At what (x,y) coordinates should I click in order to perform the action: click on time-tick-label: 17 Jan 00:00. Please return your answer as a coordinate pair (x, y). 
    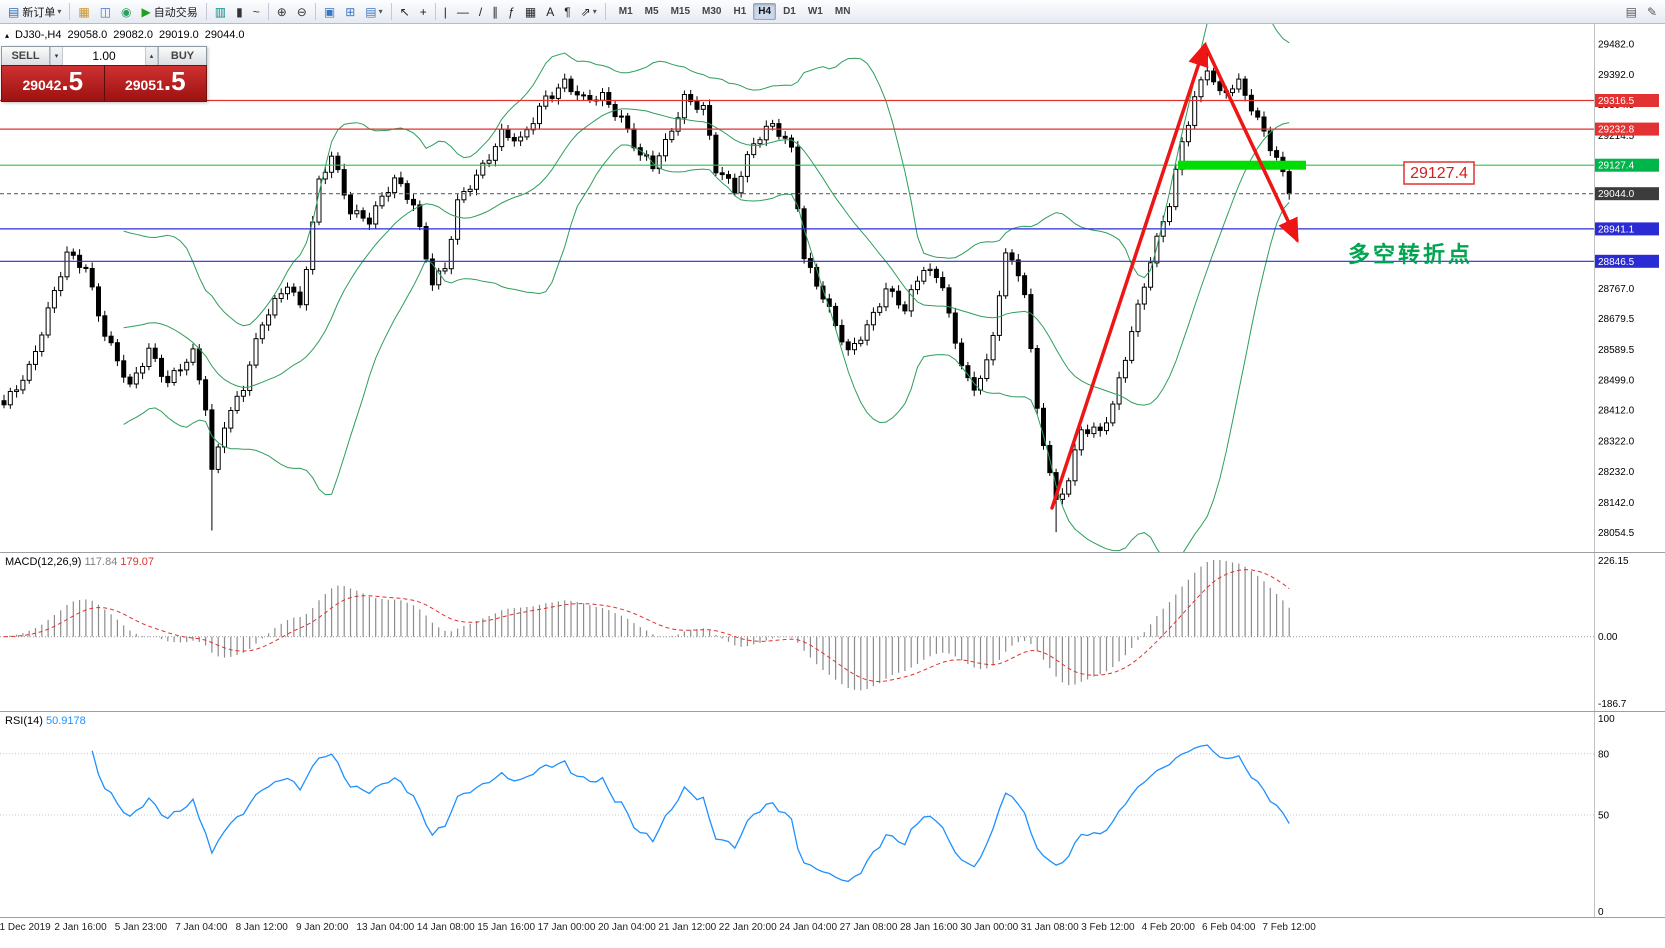
    Looking at the image, I should click on (567, 927).